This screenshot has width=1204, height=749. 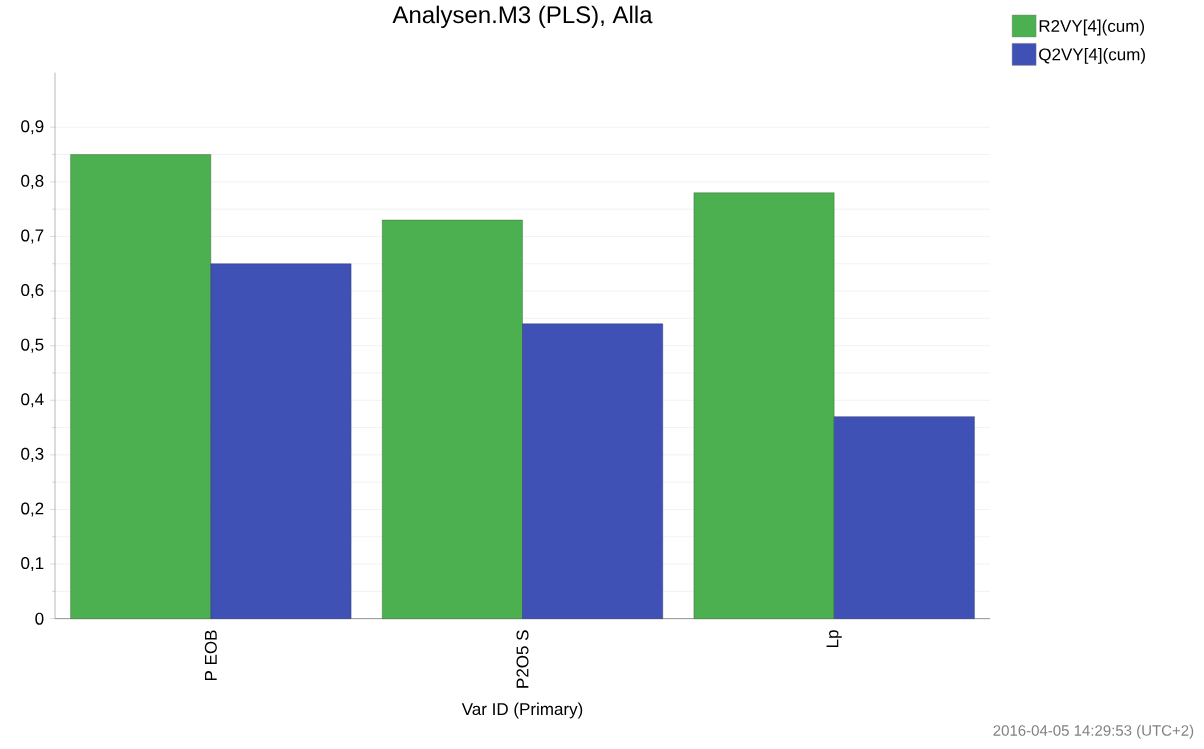 I want to click on y-tick-label: 0,4, so click(x=32, y=400).